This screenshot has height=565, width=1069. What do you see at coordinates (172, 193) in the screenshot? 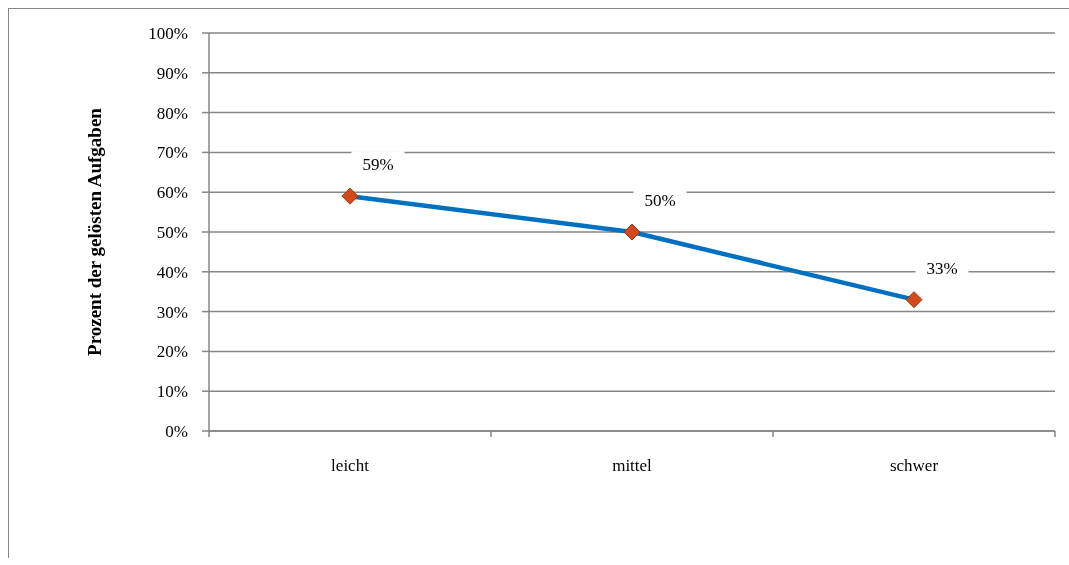
I see `y-tick-label: 60%` at bounding box center [172, 193].